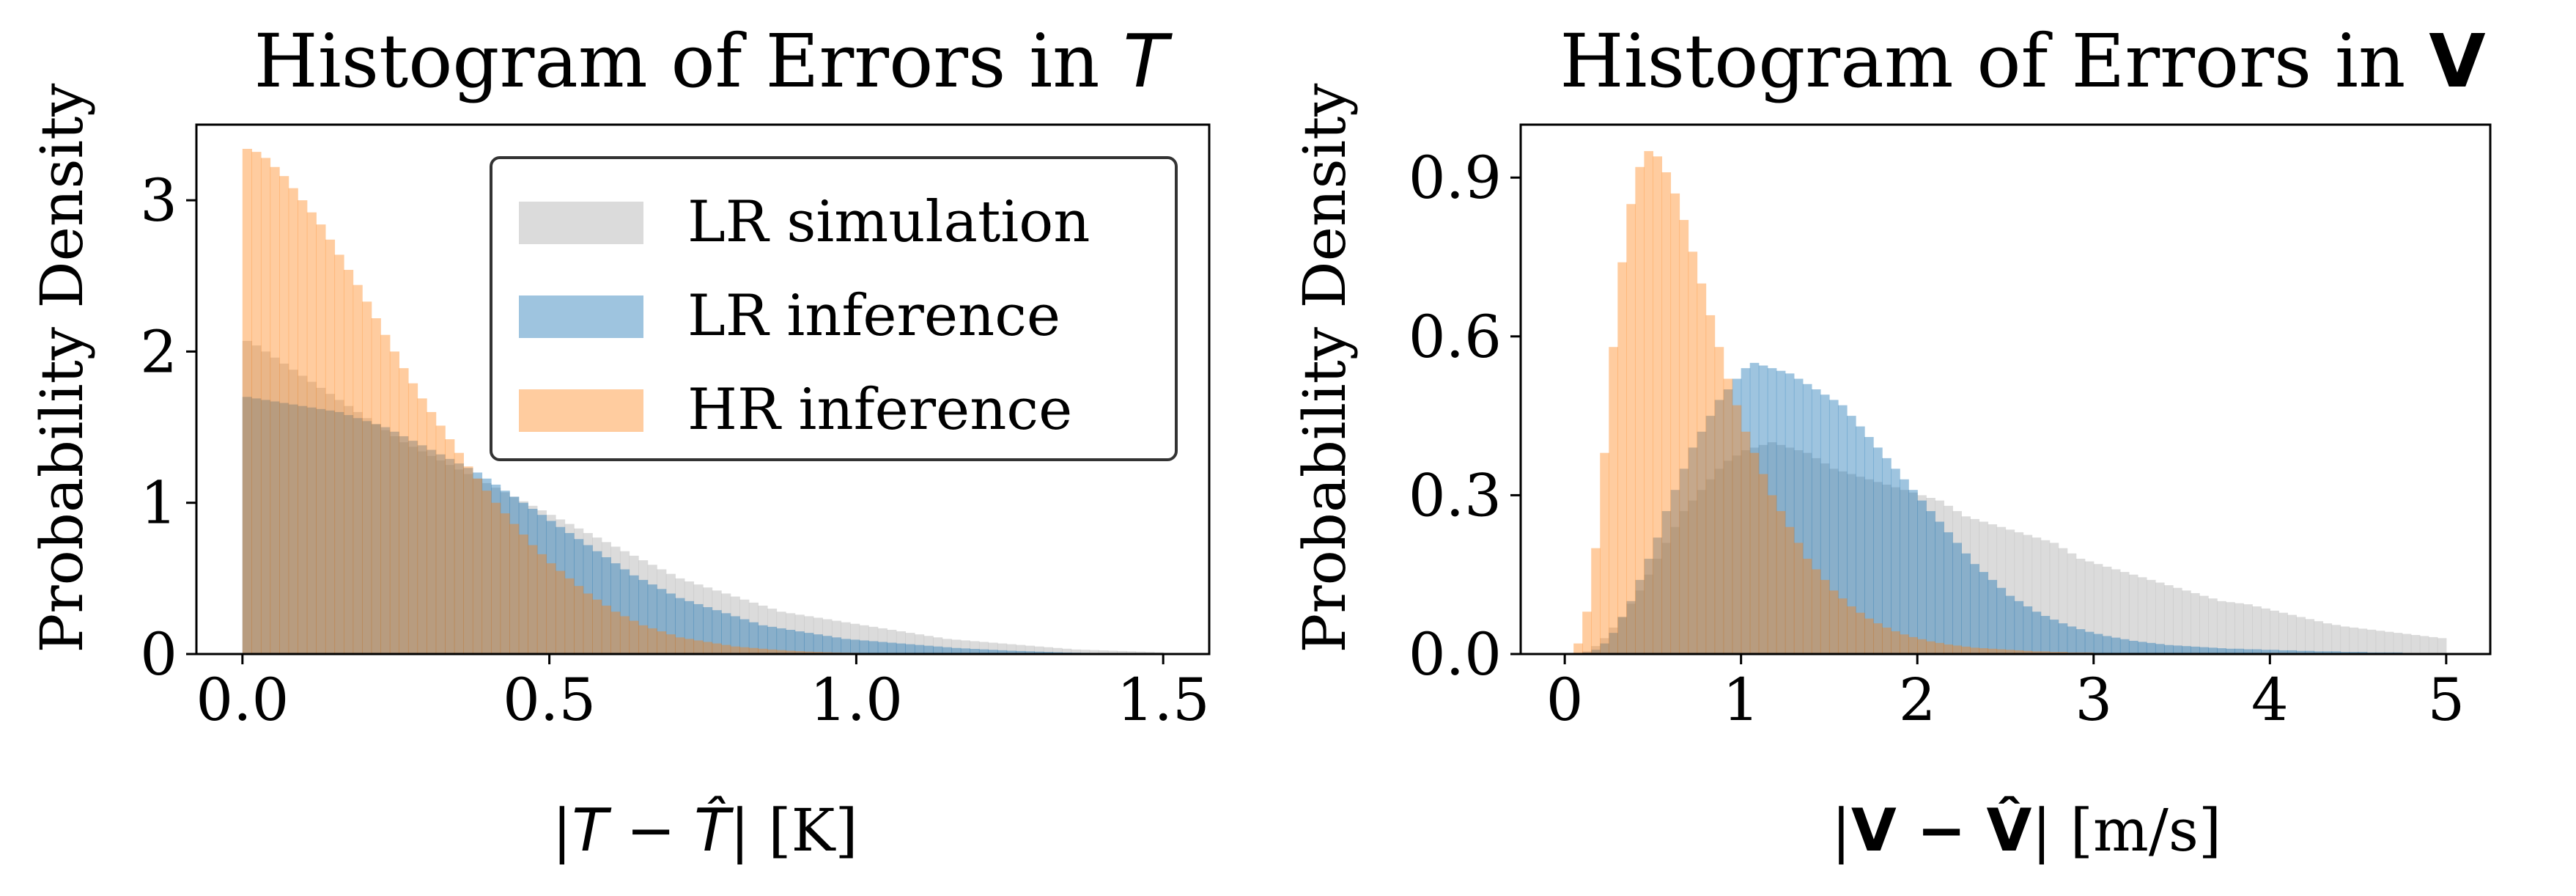 The image size is (2576, 896). I want to click on x-tick-label: 3, so click(2093, 700).